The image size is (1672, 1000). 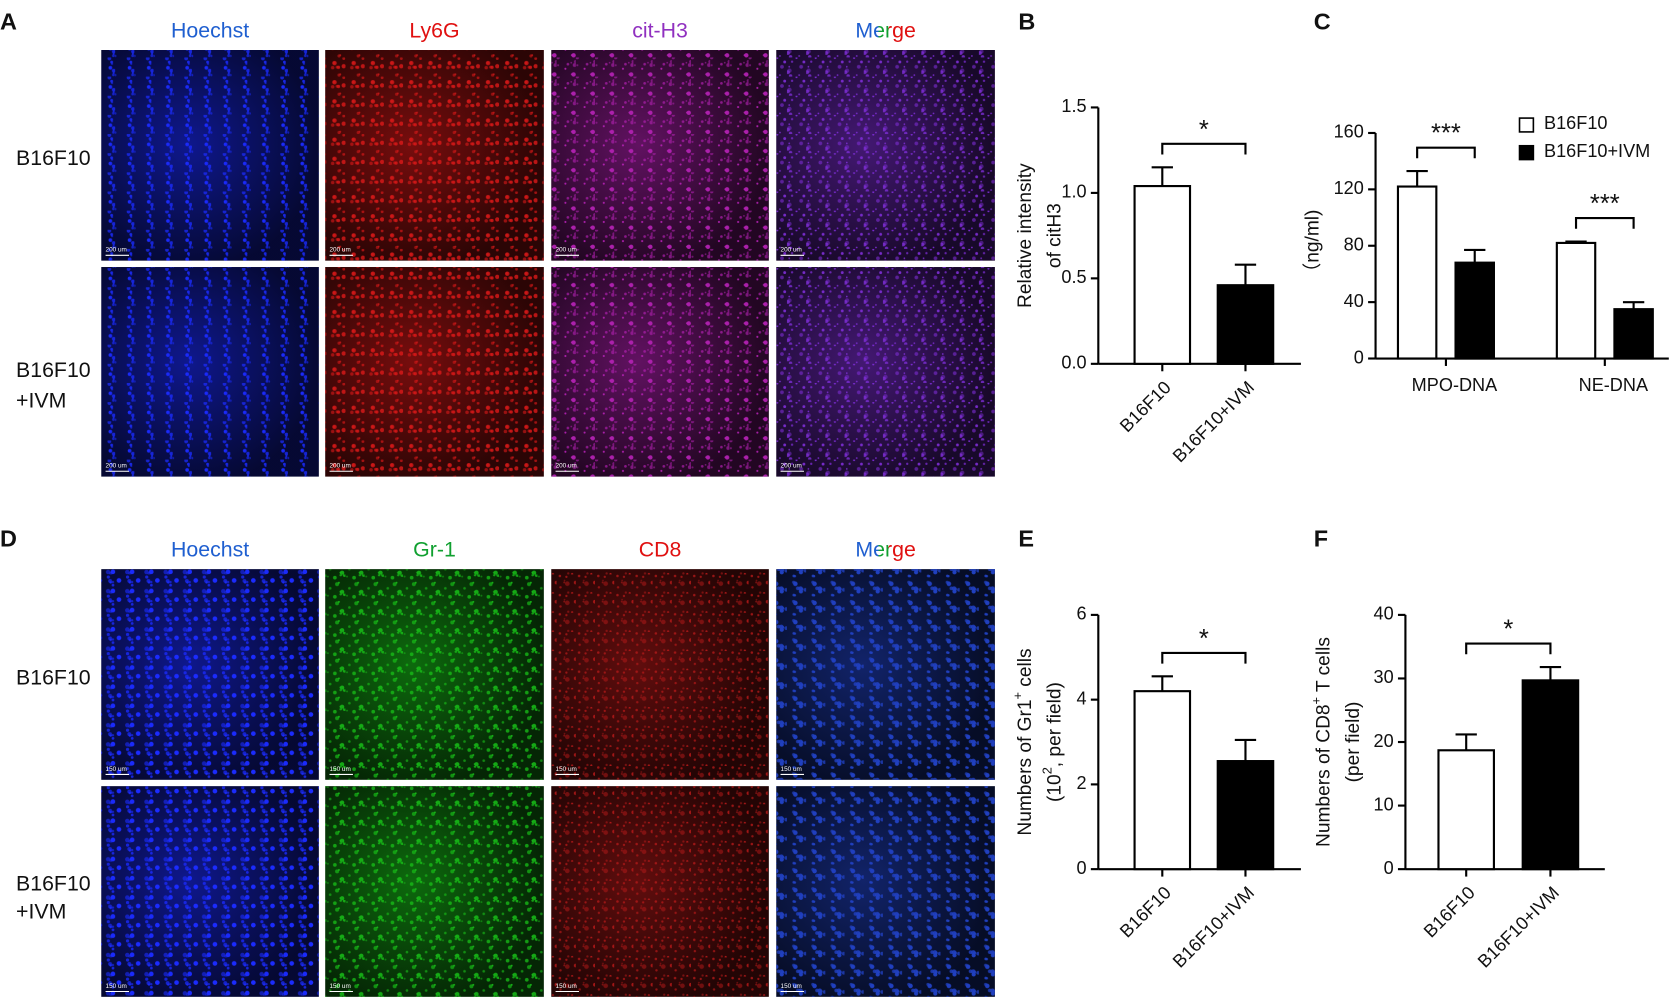 What do you see at coordinates (210, 31) in the screenshot?
I see `column-header: Hoechst` at bounding box center [210, 31].